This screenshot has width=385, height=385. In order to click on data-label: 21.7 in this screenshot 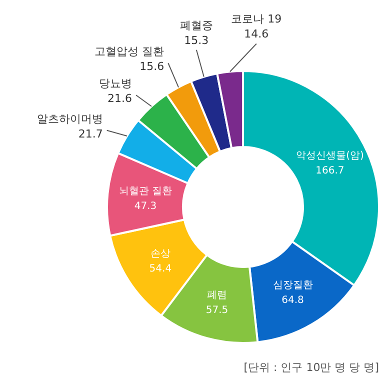, I will do `click(90, 133)`.